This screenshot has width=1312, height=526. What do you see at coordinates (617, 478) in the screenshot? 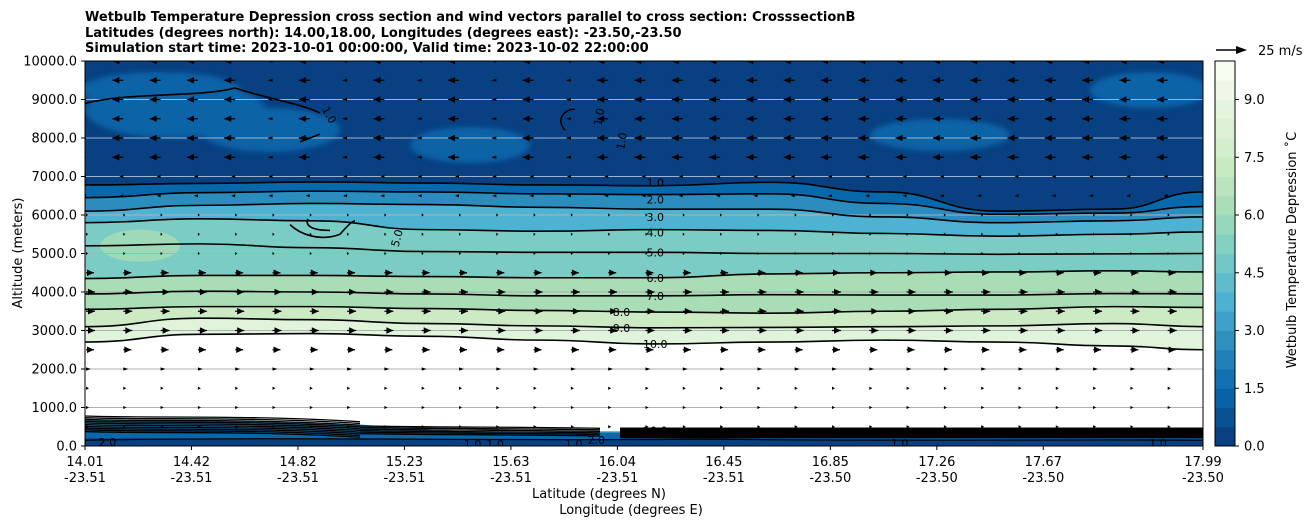
I see `x-tick-label-lon-5: -23.51` at bounding box center [617, 478].